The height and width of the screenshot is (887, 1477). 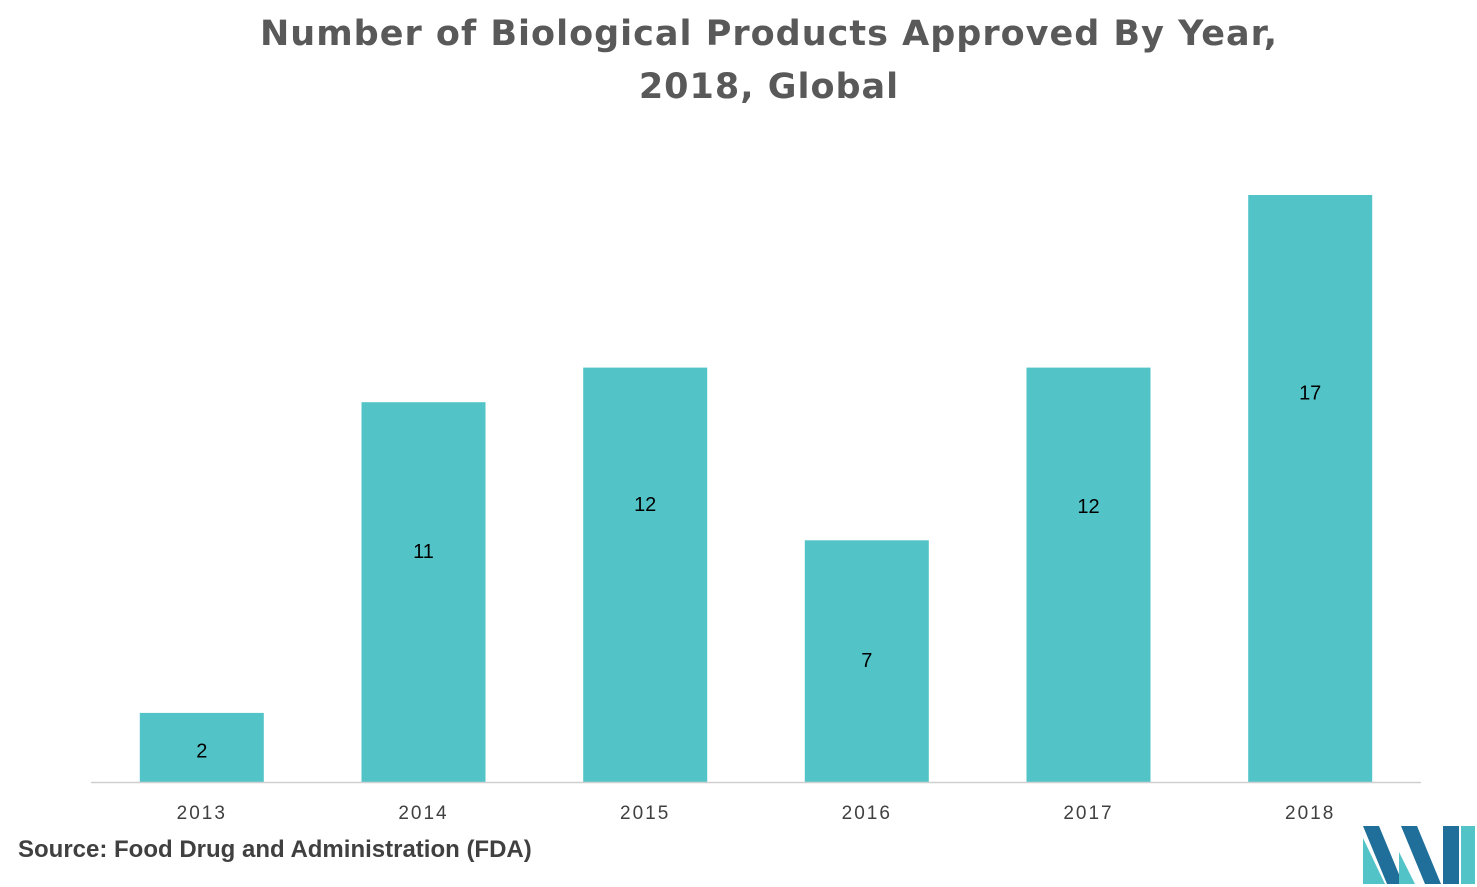 I want to click on data-label-2016: 7, so click(x=866, y=661).